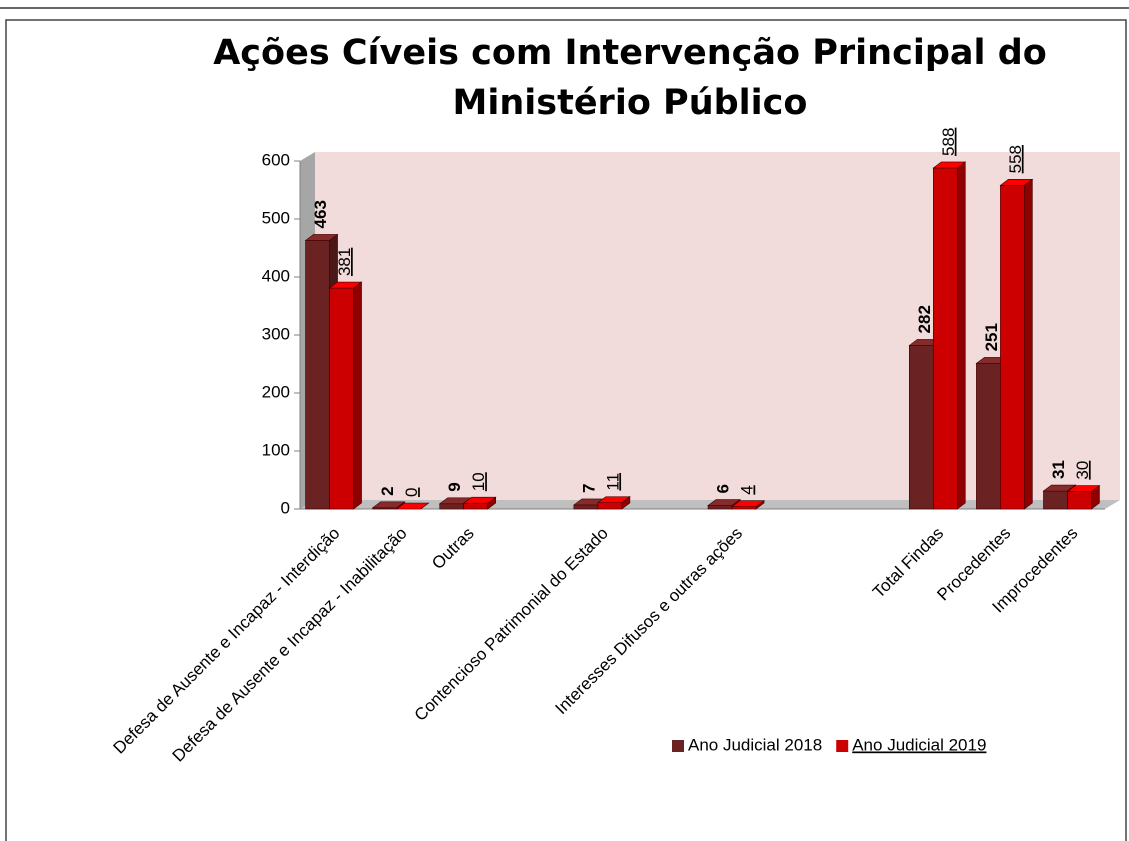 This screenshot has width=1129, height=841. Describe the element at coordinates (320, 214) in the screenshot. I see `data-label: 463` at that location.